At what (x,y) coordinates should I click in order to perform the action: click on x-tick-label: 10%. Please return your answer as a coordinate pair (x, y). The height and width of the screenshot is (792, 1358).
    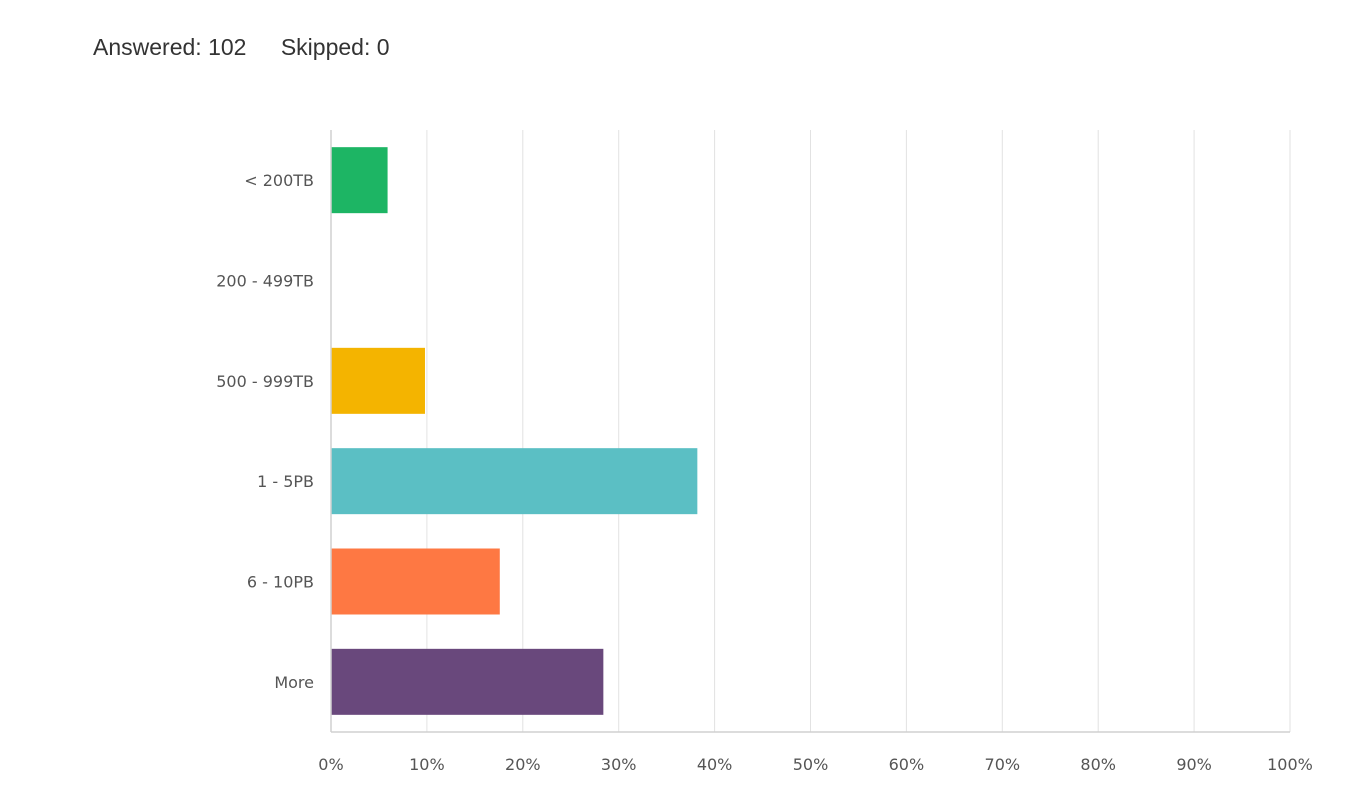
    Looking at the image, I should click on (427, 764).